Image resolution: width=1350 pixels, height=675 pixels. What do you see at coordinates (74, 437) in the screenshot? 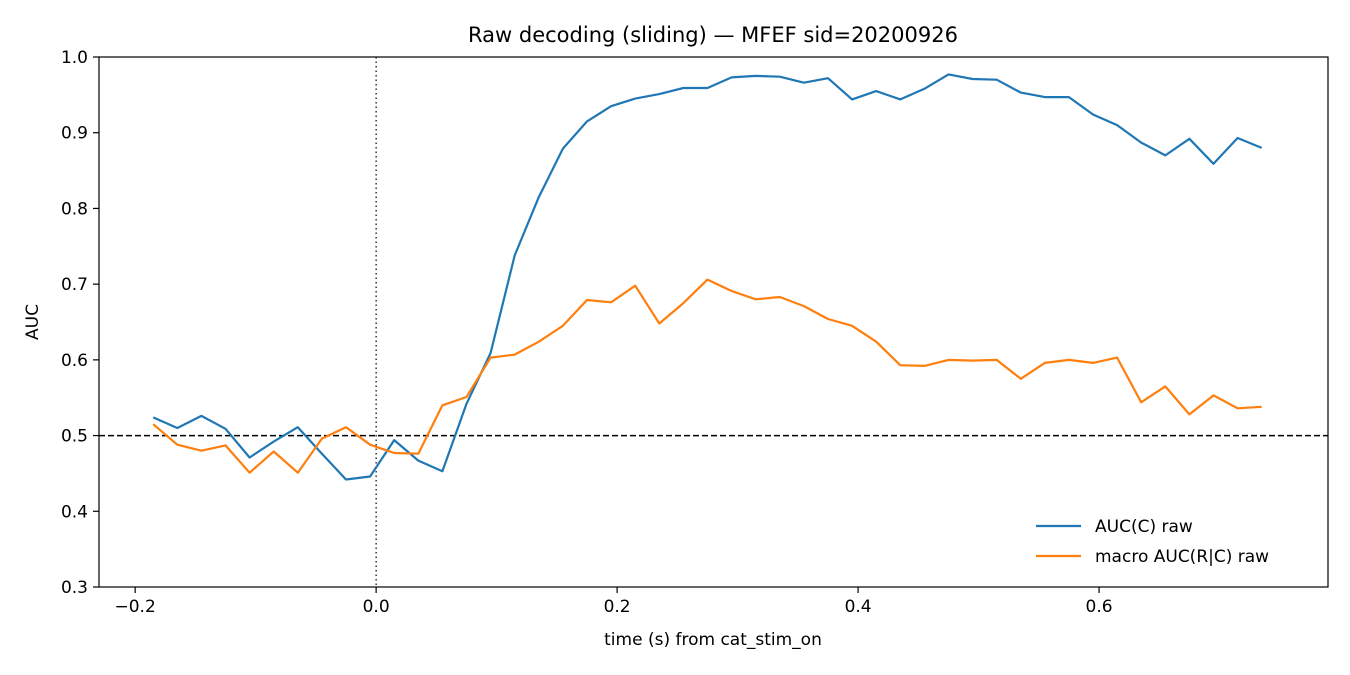
I see `y-tick-label: 0.5` at bounding box center [74, 437].